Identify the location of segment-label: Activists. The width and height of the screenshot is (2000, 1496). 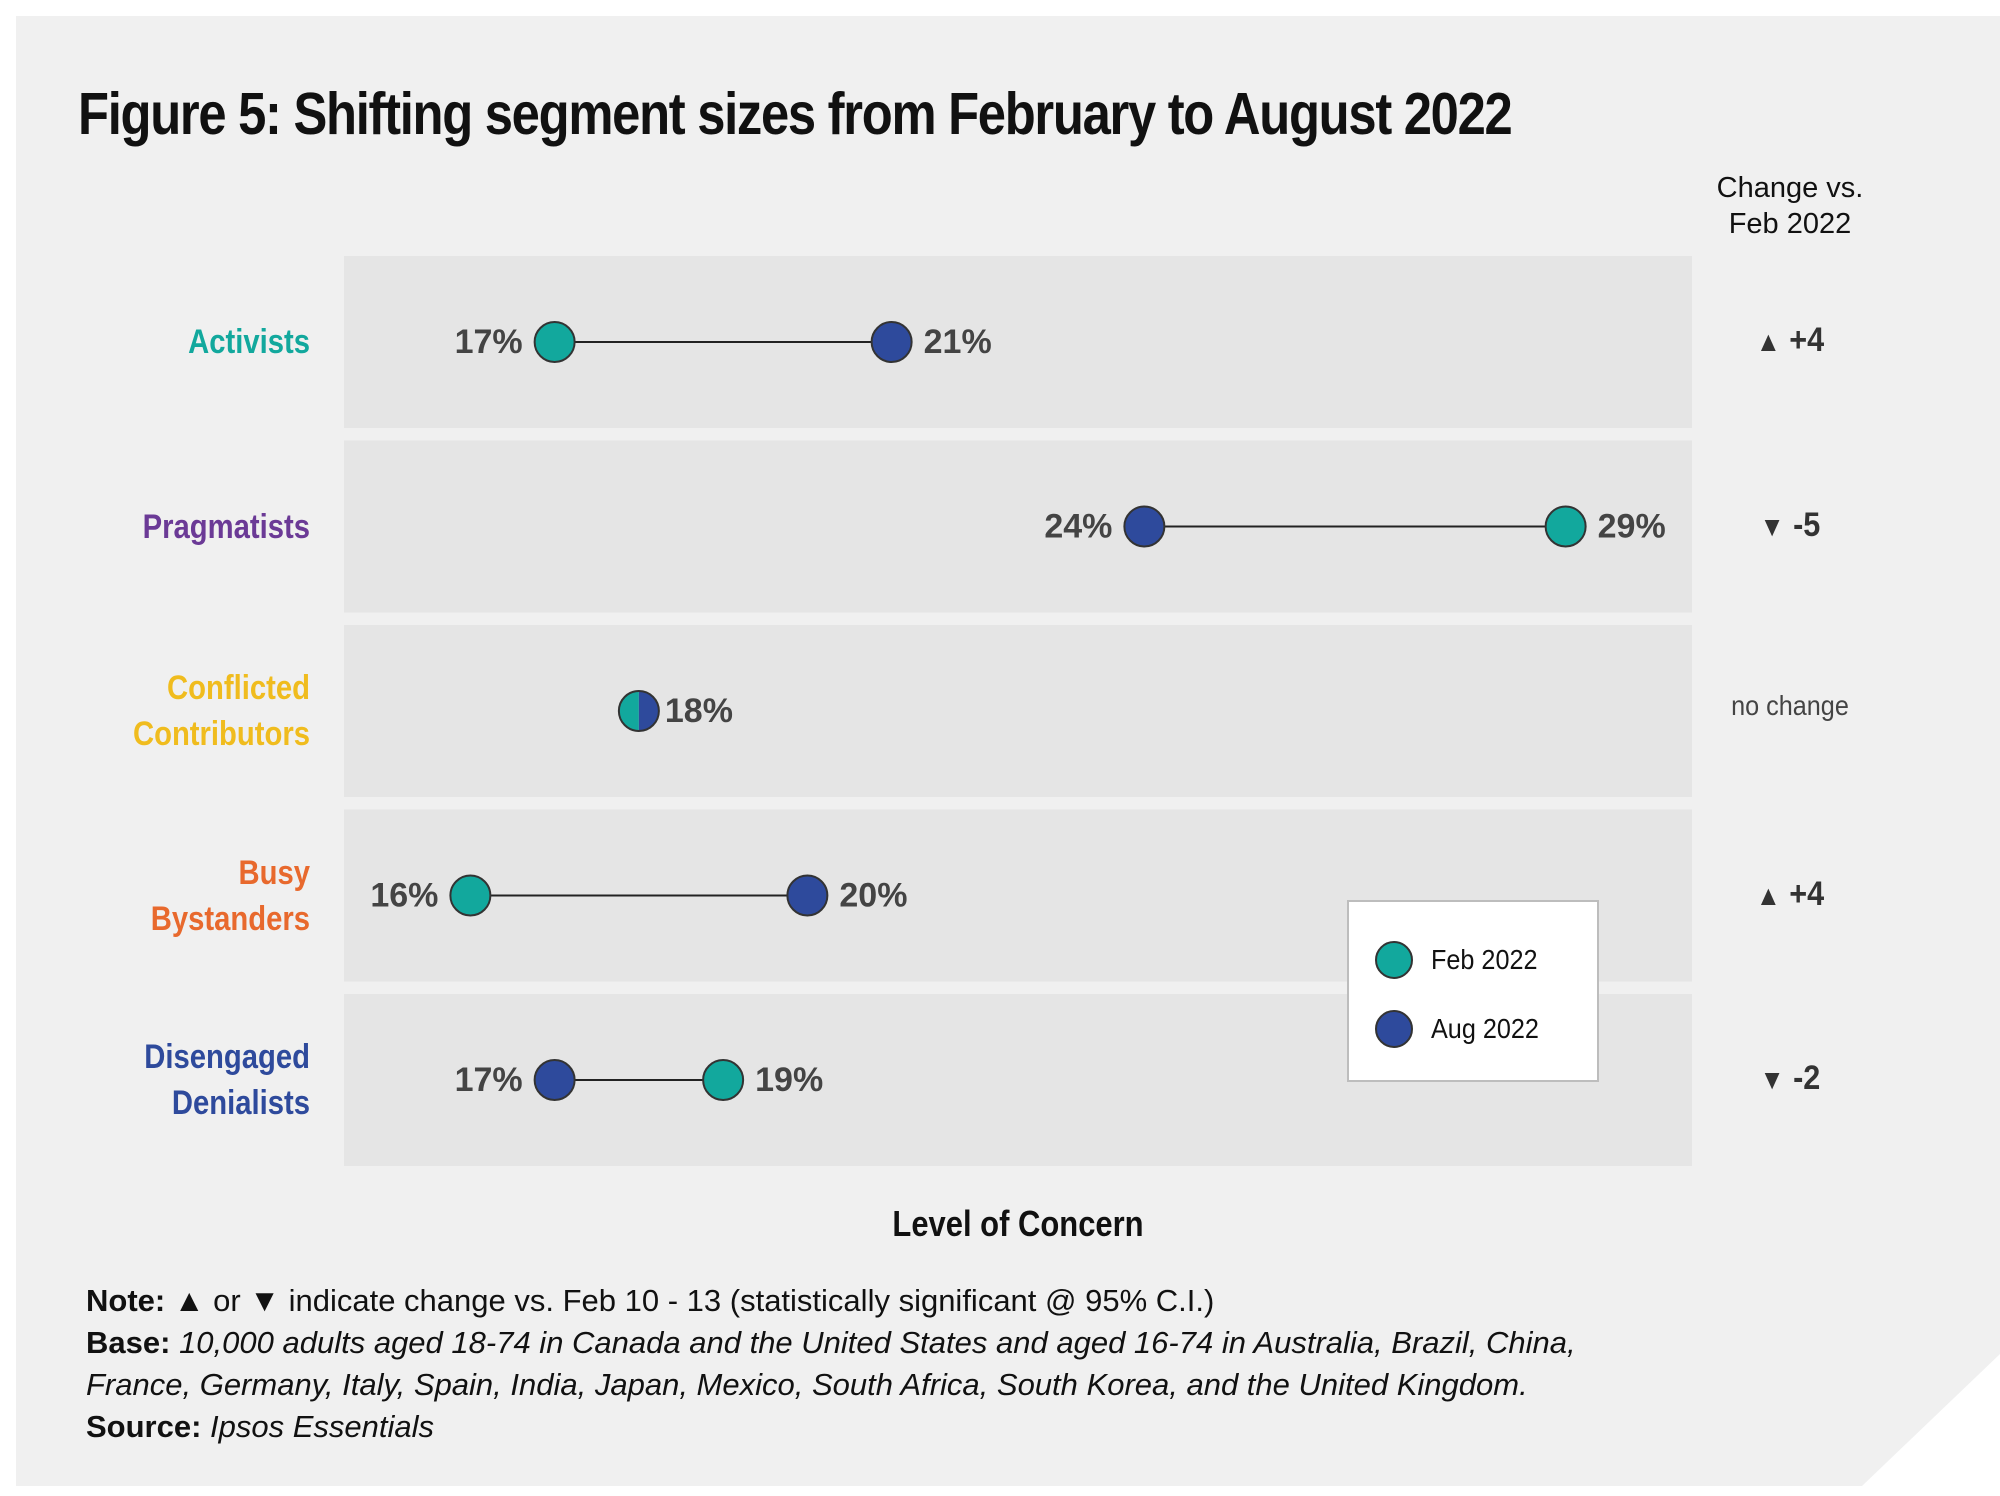
(181, 342).